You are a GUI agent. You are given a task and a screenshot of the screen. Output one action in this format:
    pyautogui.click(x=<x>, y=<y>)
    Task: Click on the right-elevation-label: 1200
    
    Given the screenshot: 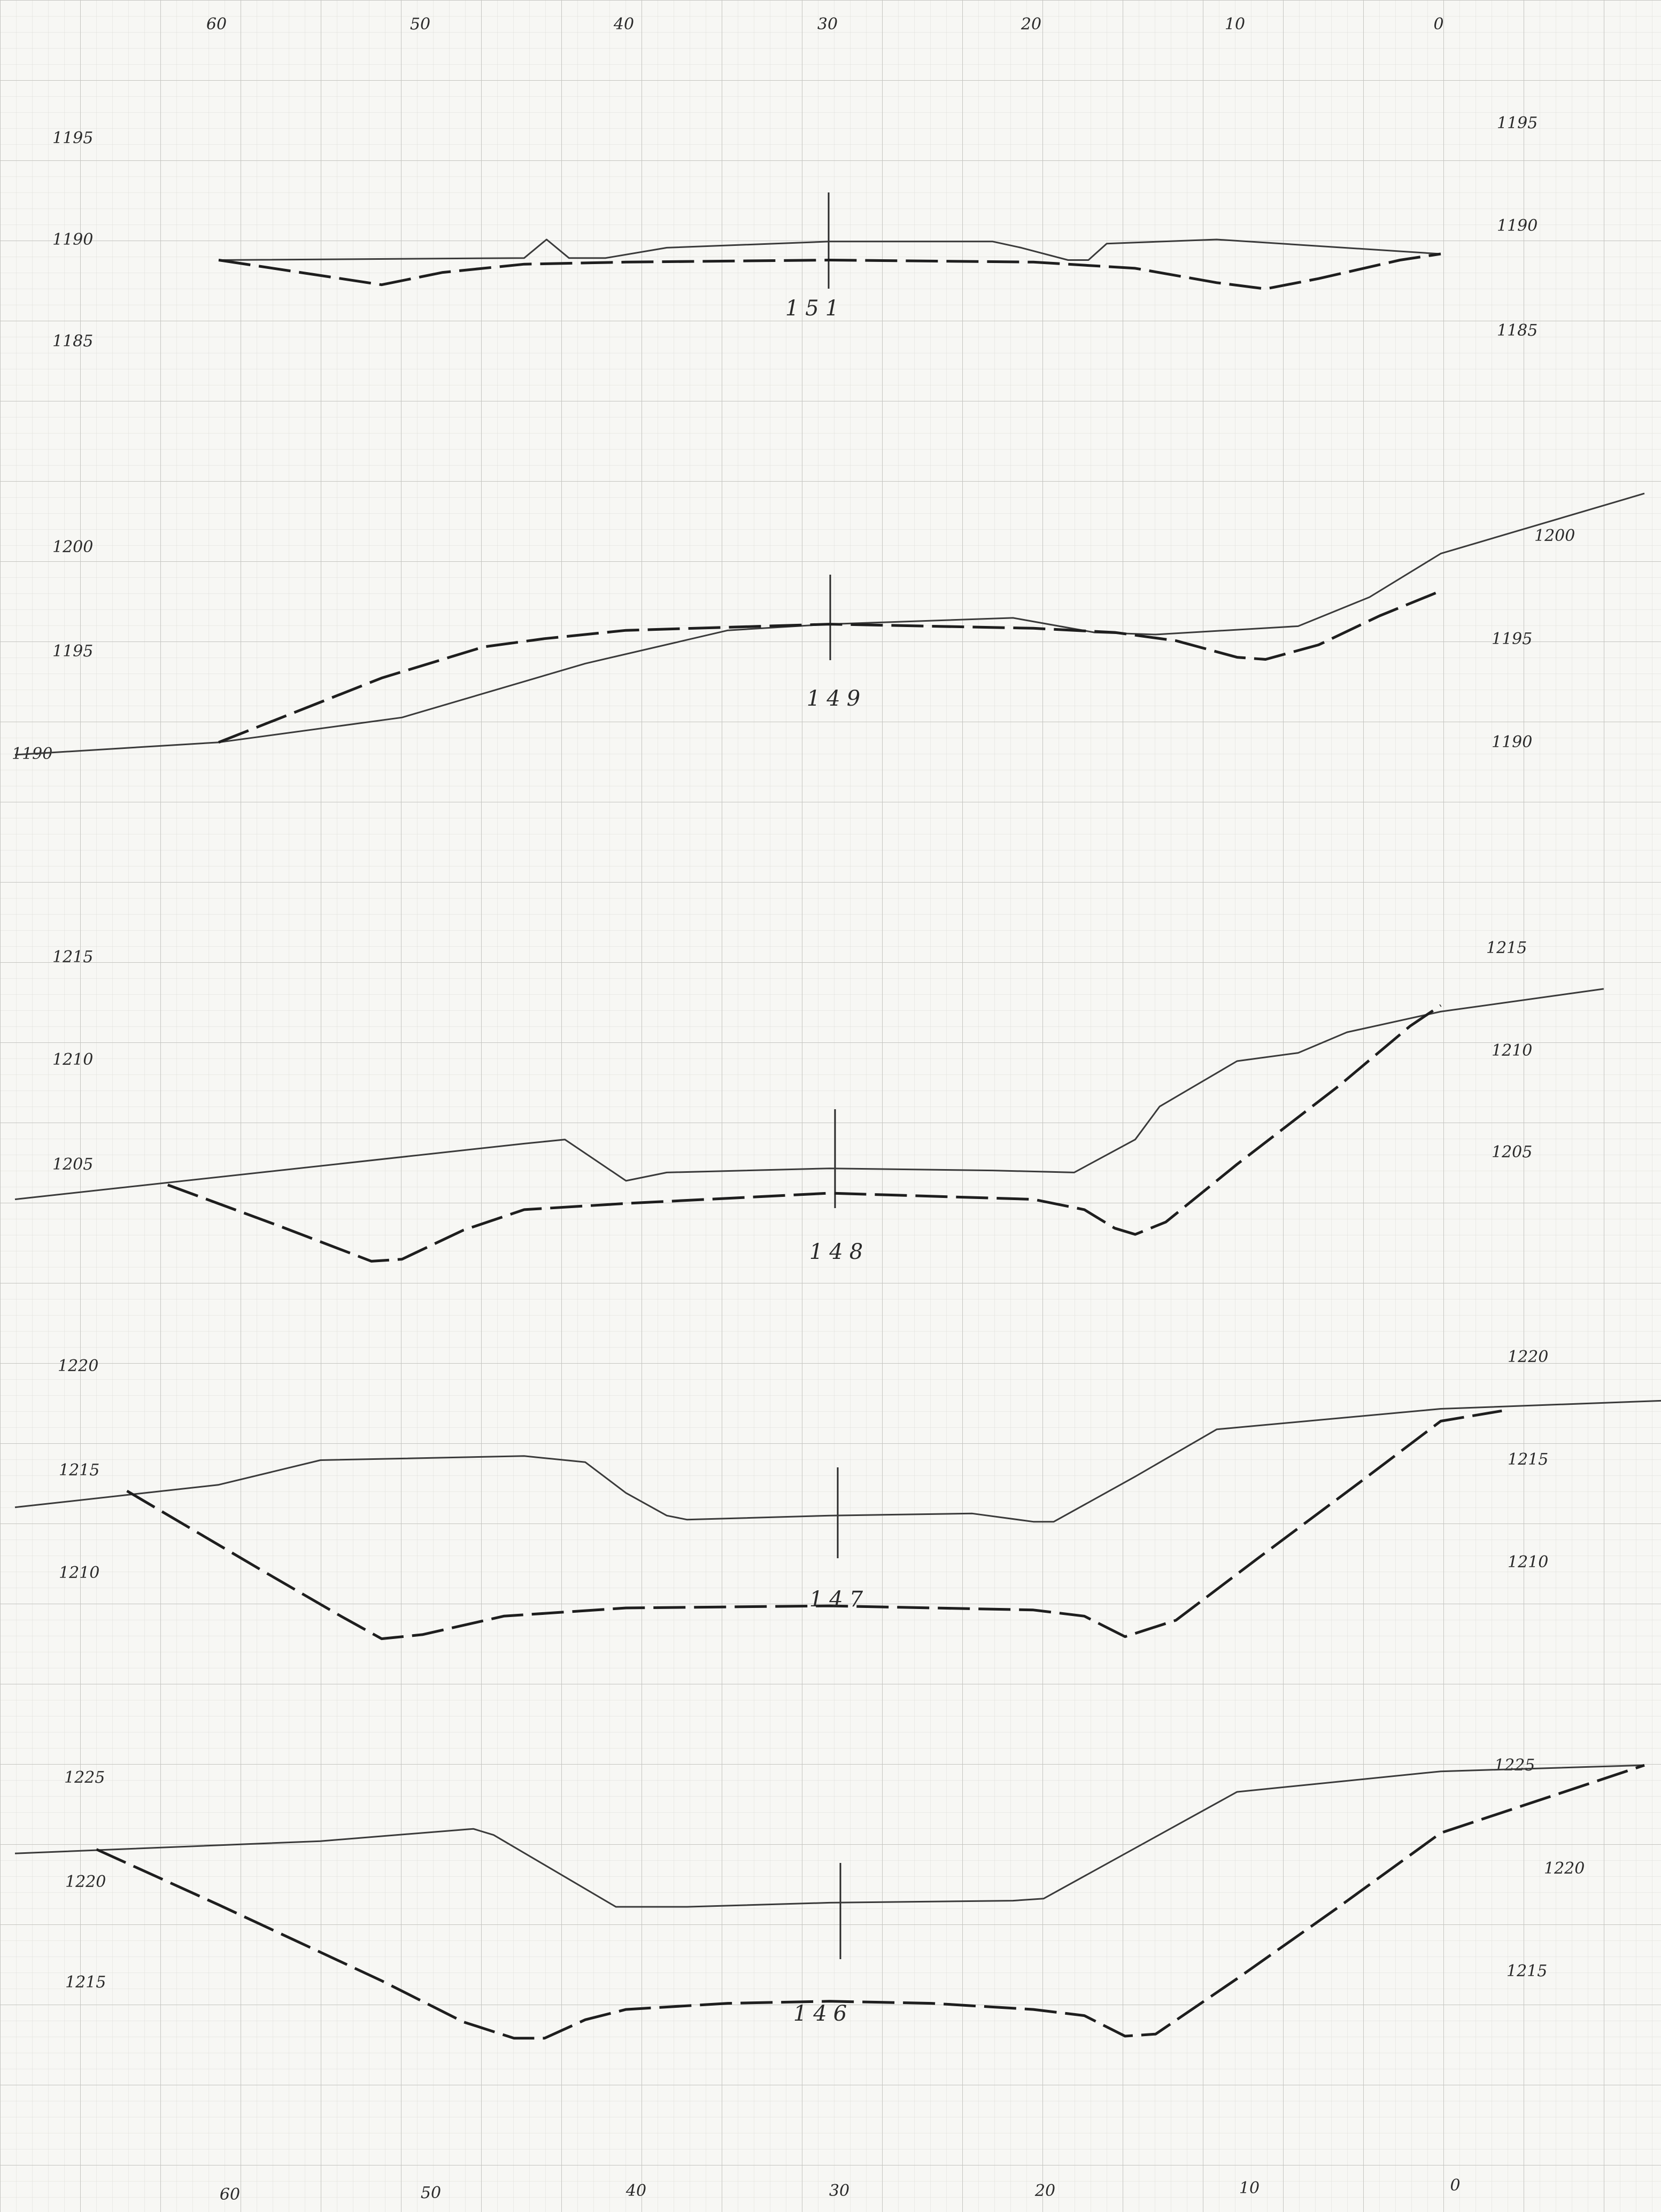 What is the action you would take?
    pyautogui.click(x=1554, y=536)
    